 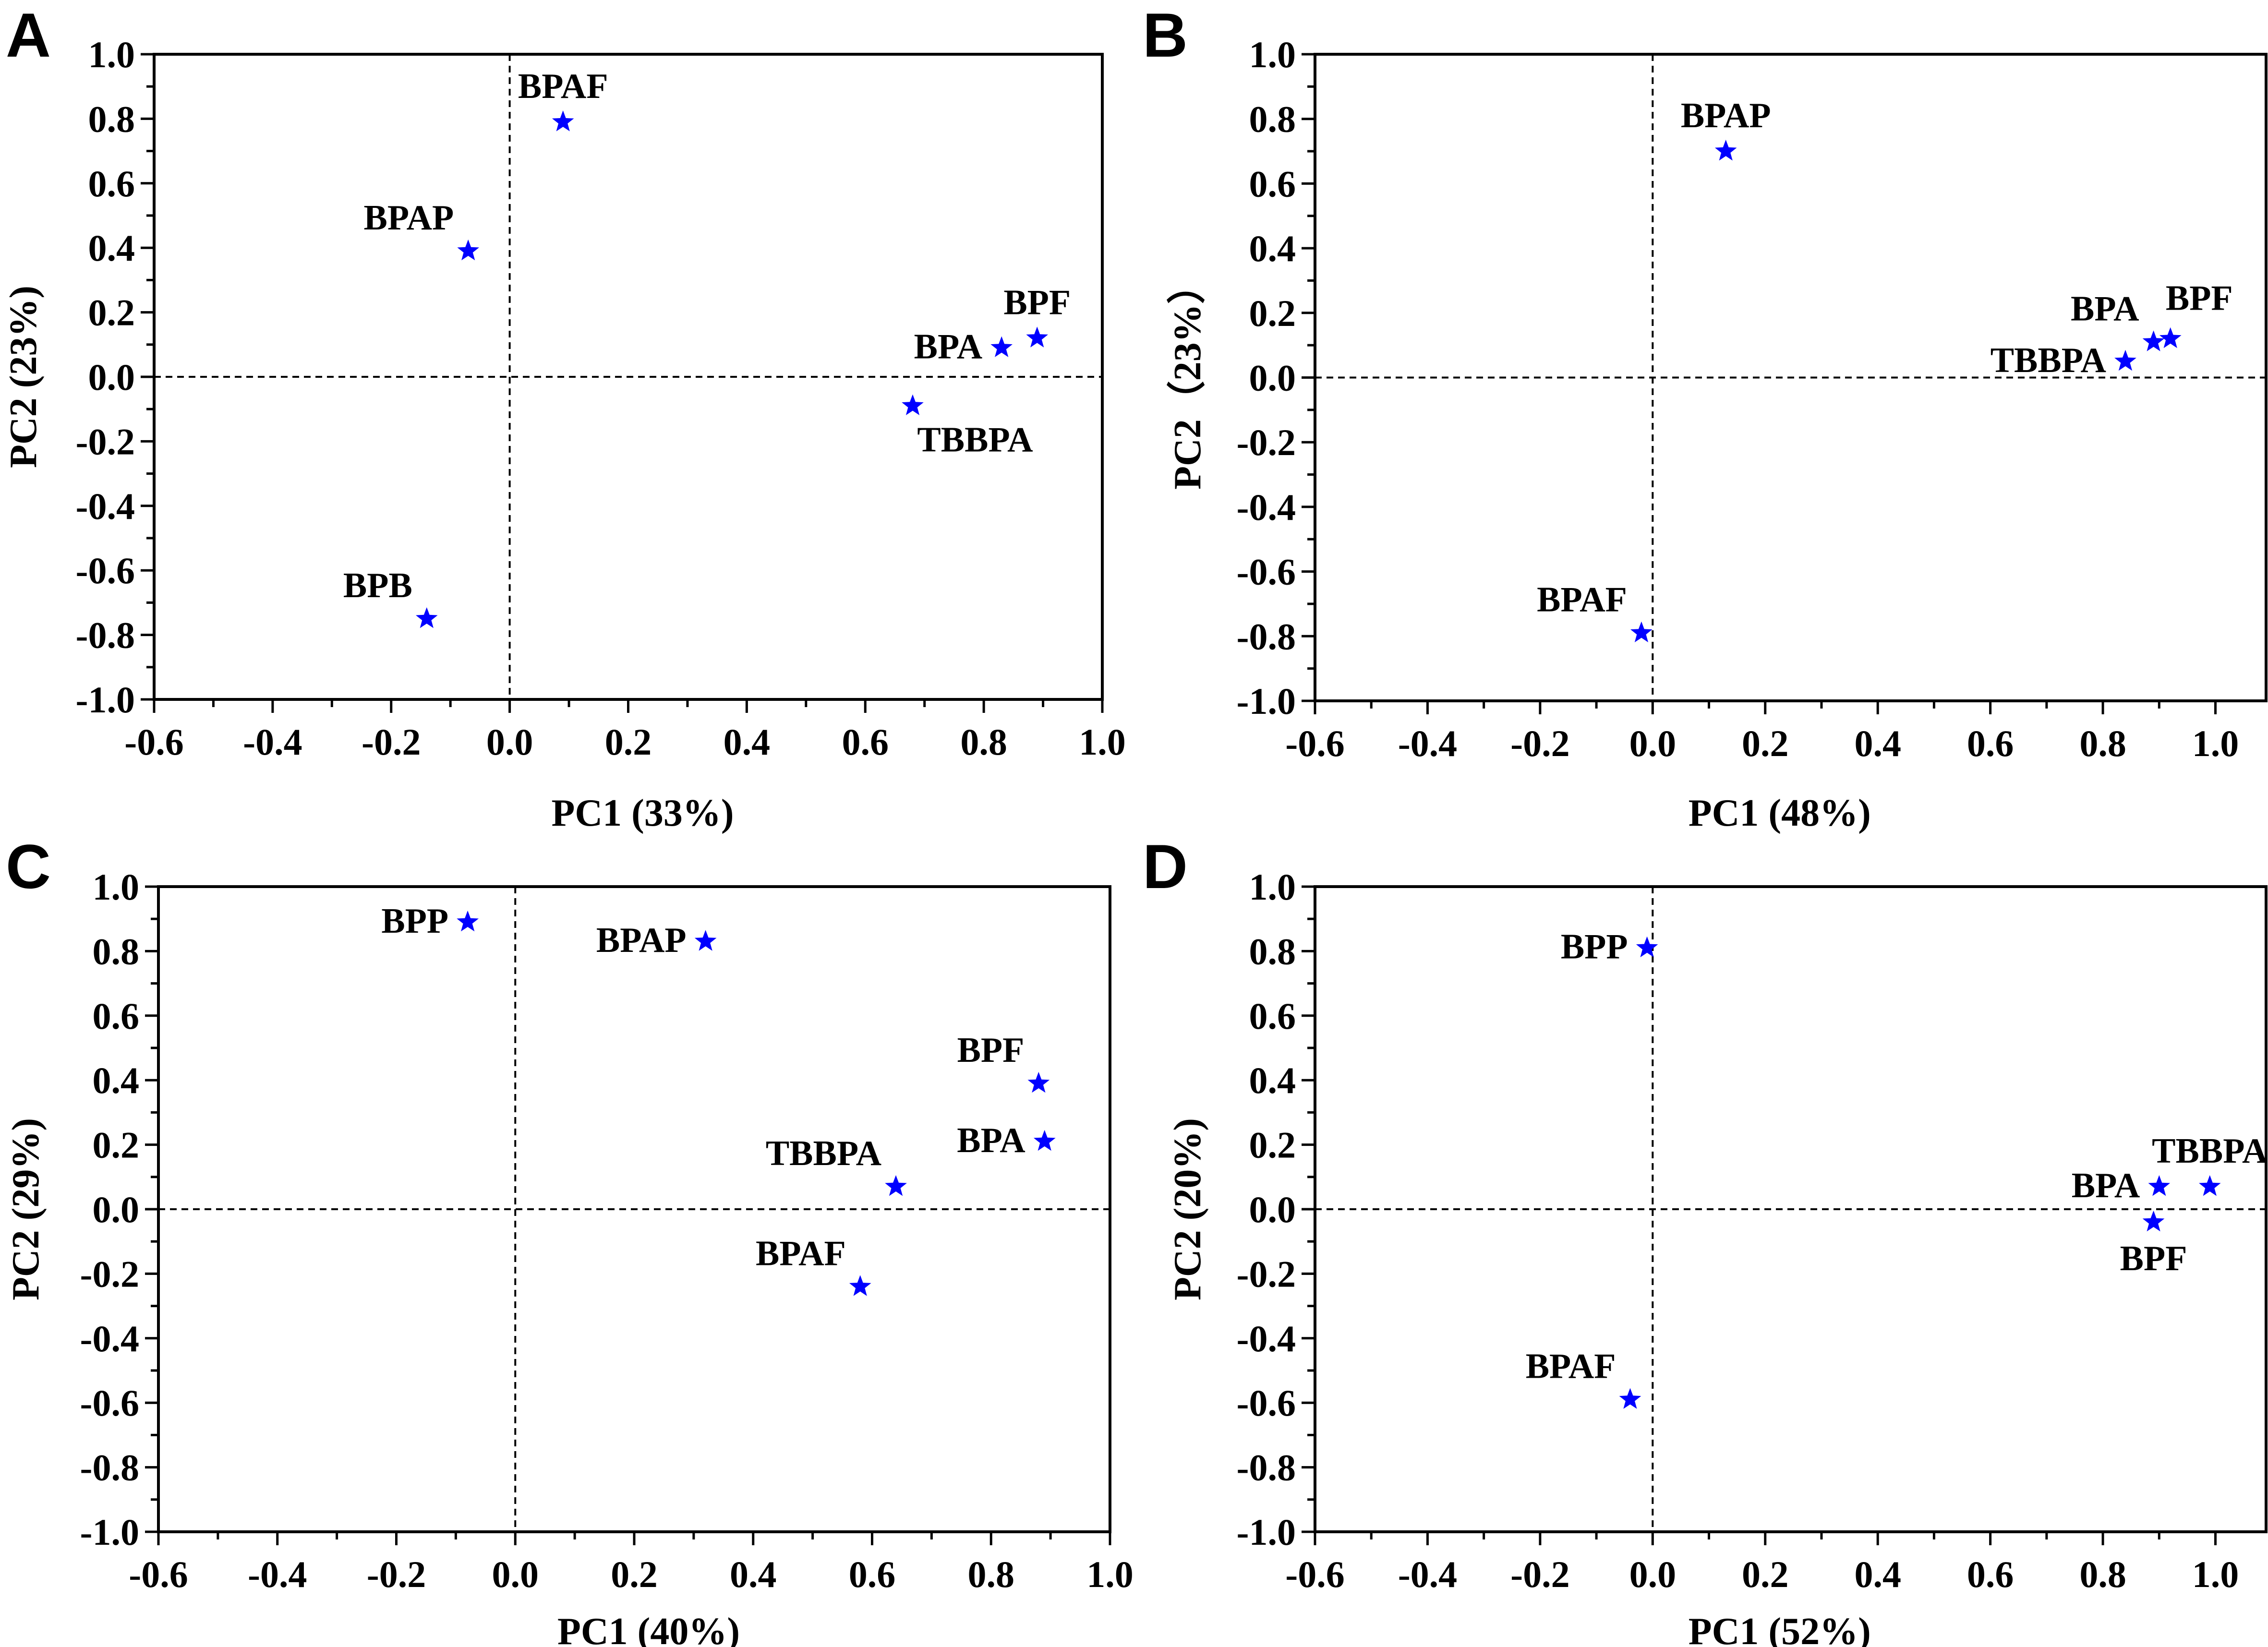 I want to click on panel-letter: C, so click(x=28, y=866).